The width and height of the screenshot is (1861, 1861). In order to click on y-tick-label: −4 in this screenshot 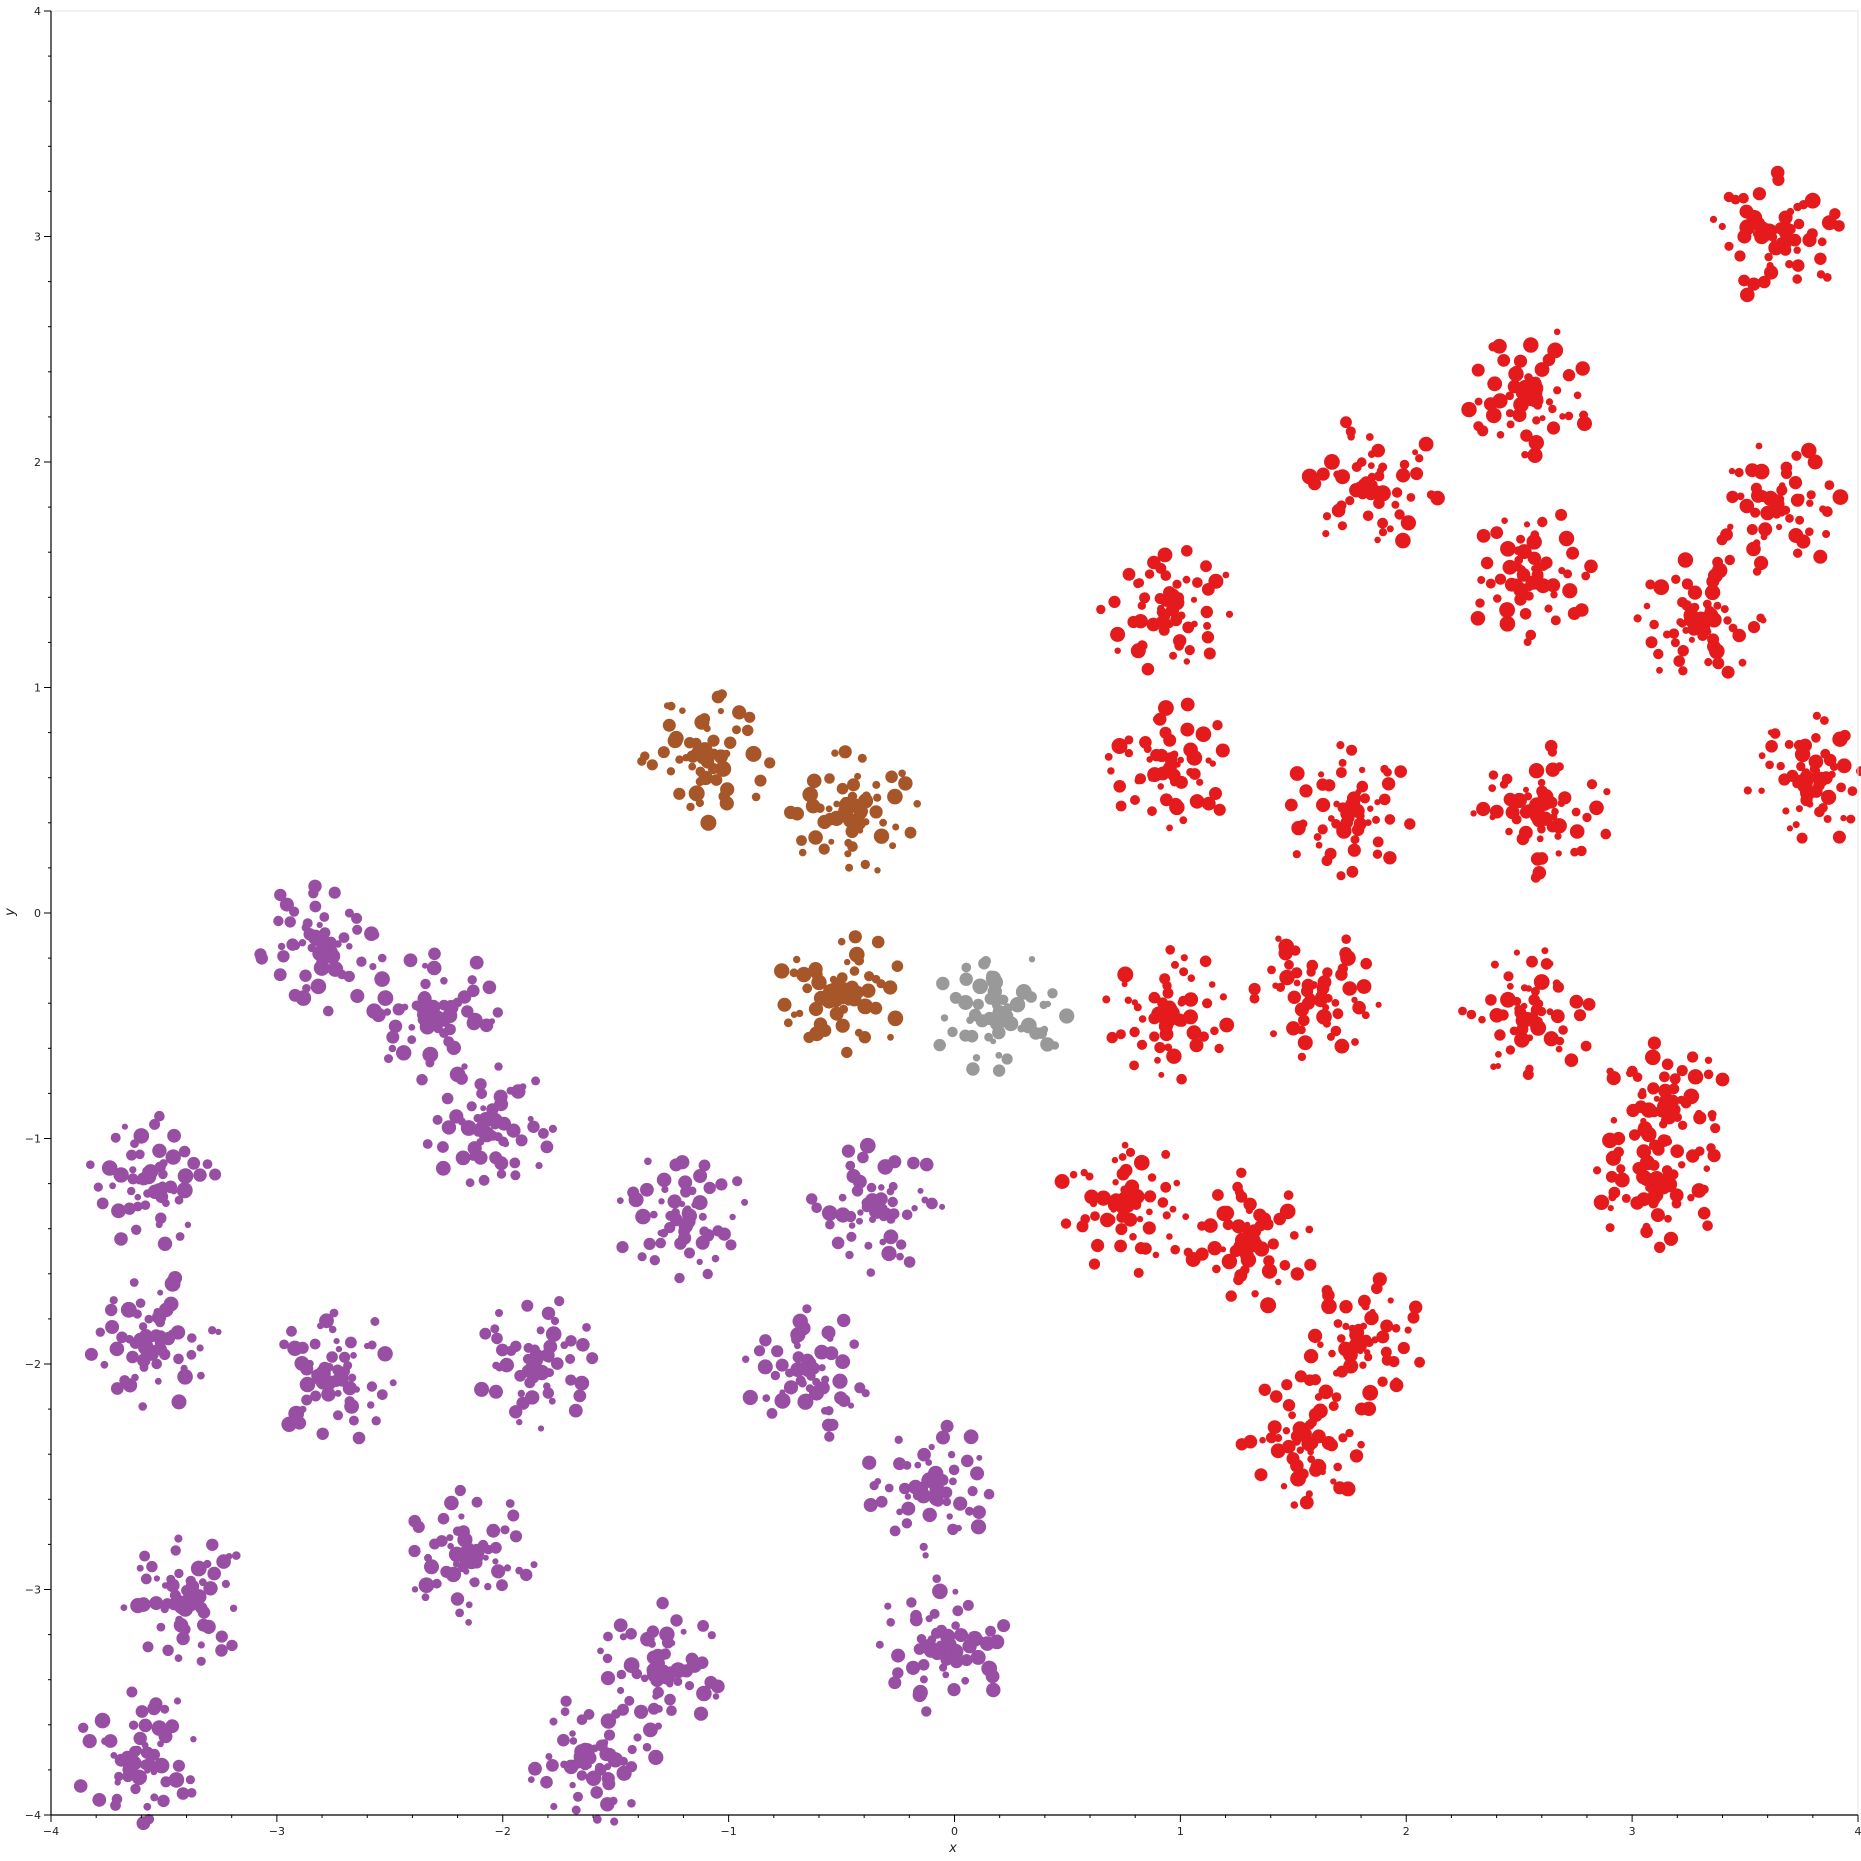, I will do `click(33, 1815)`.